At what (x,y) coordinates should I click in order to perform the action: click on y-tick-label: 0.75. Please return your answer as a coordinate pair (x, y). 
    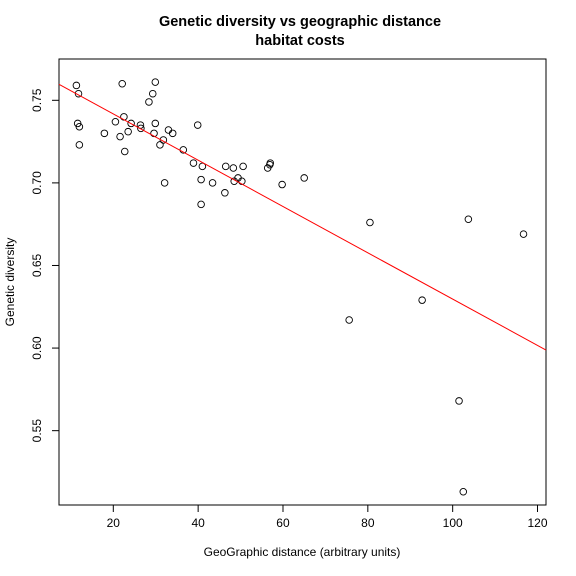
    Looking at the image, I should click on (37, 100).